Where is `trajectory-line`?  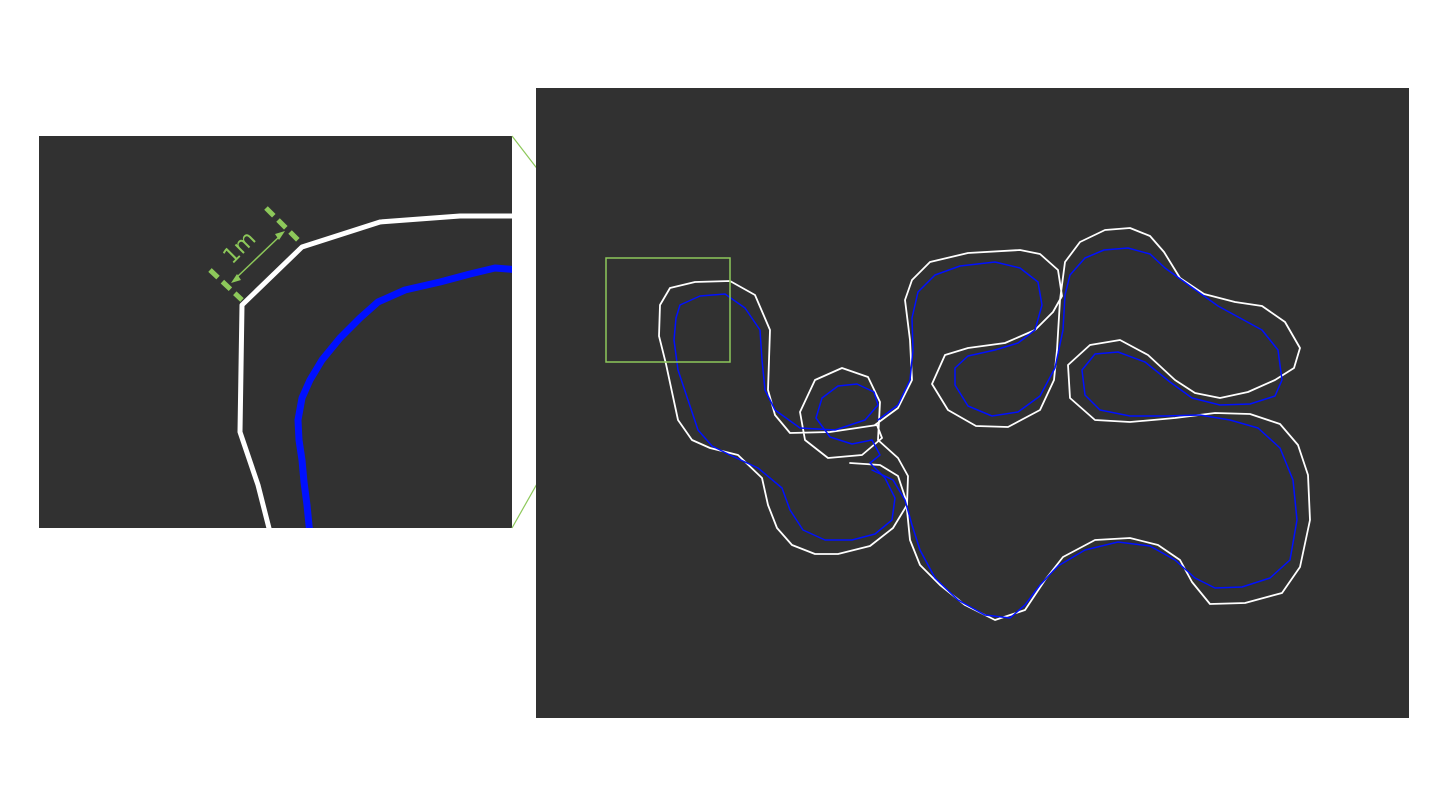
trajectory-line is located at coordinates (784, 417).